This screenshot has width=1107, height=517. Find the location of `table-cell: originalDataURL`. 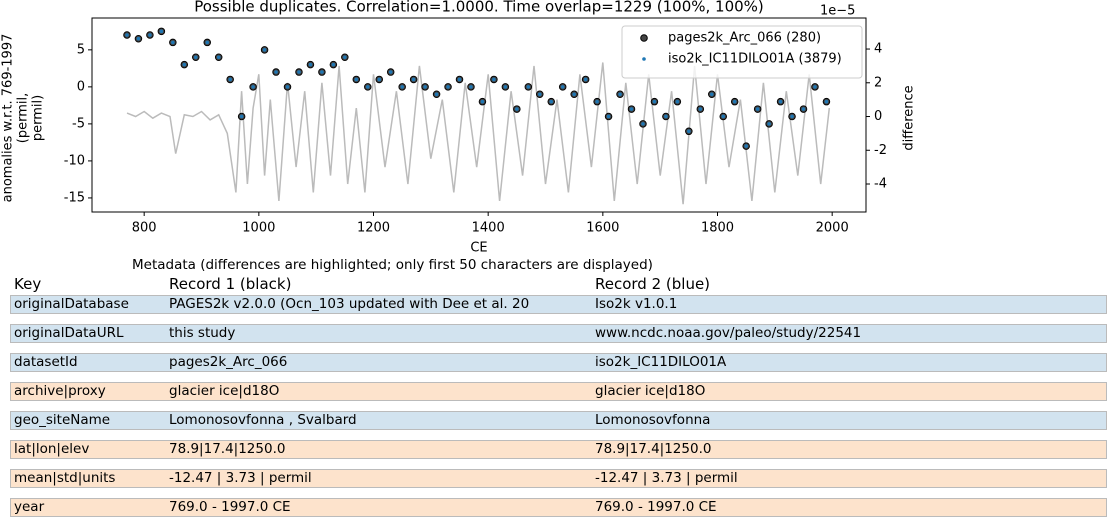

table-cell: originalDataURL is located at coordinates (69, 333).